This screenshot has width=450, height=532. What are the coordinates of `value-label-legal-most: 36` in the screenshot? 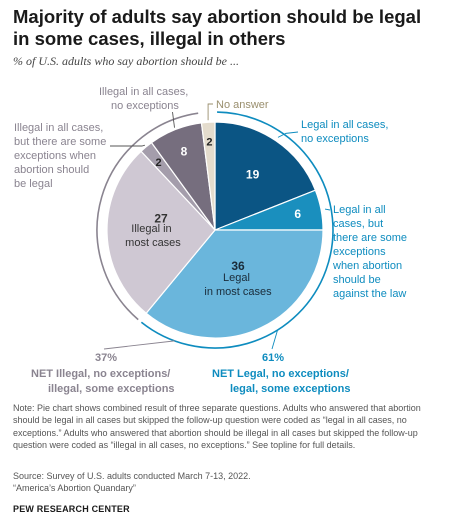 It's located at (238, 266).